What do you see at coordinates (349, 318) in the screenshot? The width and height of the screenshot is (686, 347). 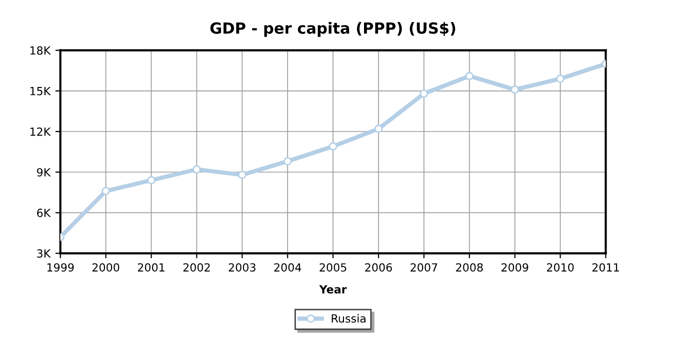 I see `legend-label: Russia` at bounding box center [349, 318].